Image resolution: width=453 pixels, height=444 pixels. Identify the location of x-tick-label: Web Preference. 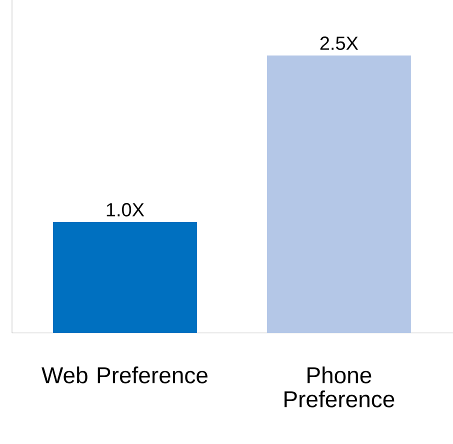
(125, 375).